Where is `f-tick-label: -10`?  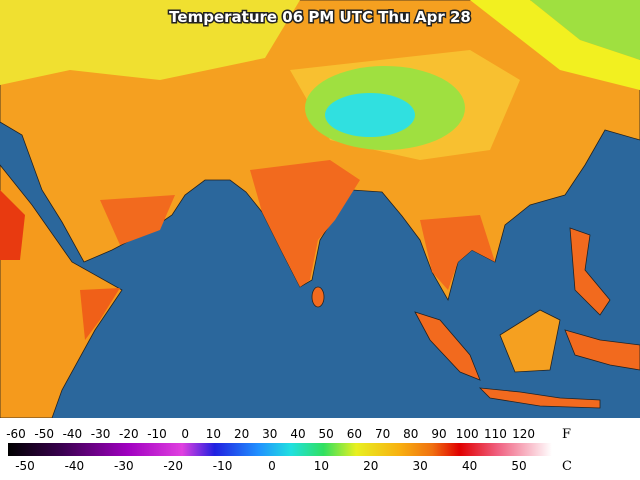 f-tick-label: -10 is located at coordinates (157, 434).